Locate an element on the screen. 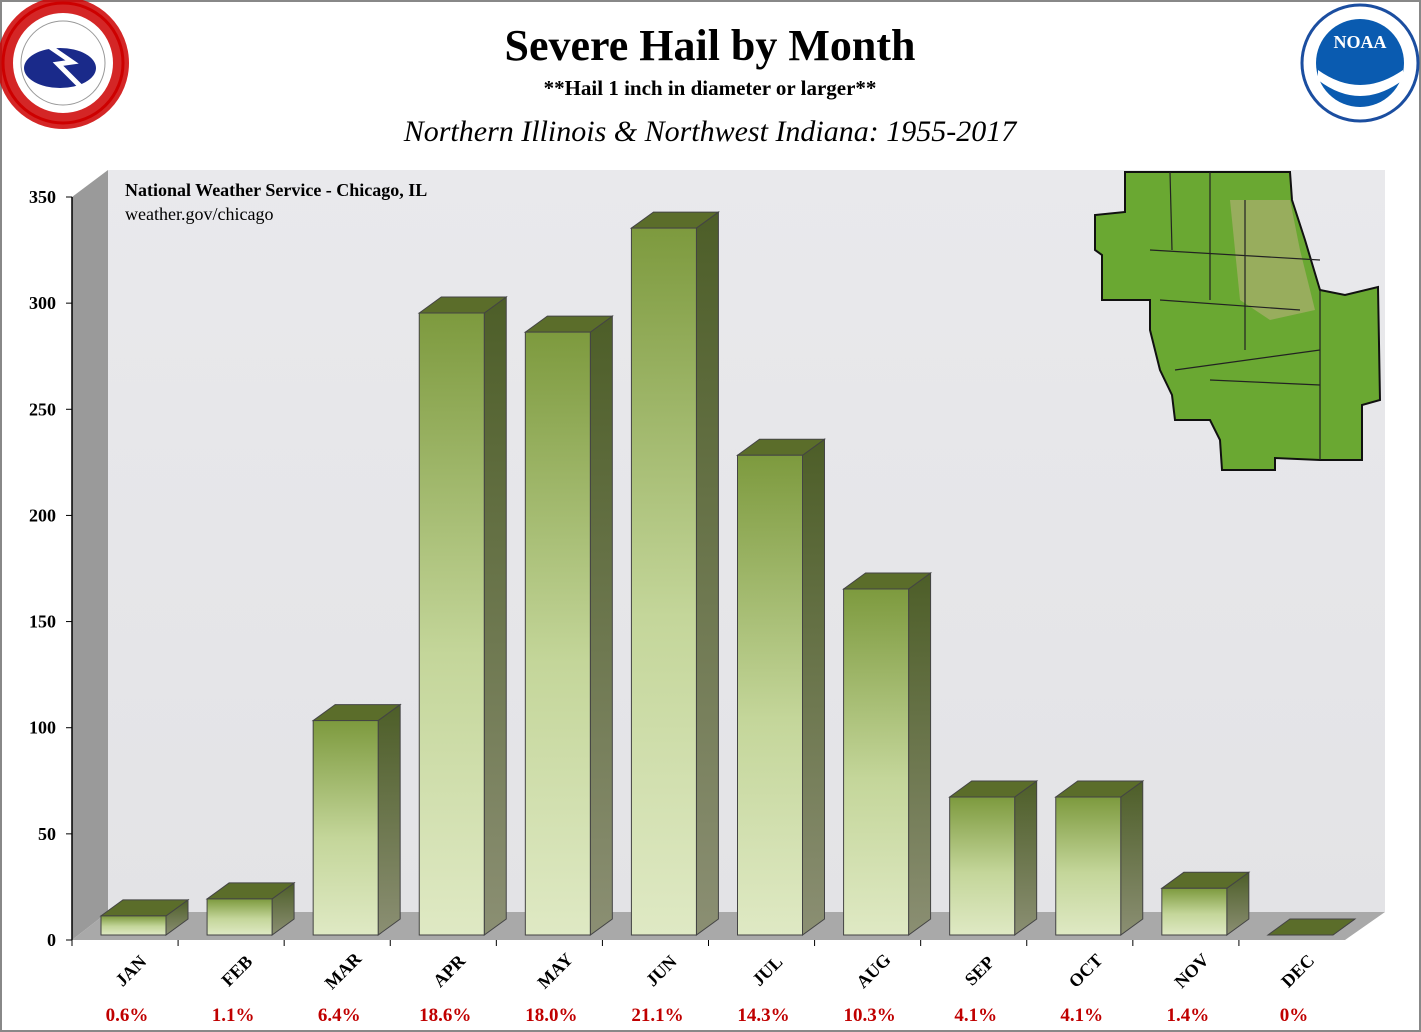 The image size is (1421, 1032). noaa-logo: NOAA is located at coordinates (1360, 63).